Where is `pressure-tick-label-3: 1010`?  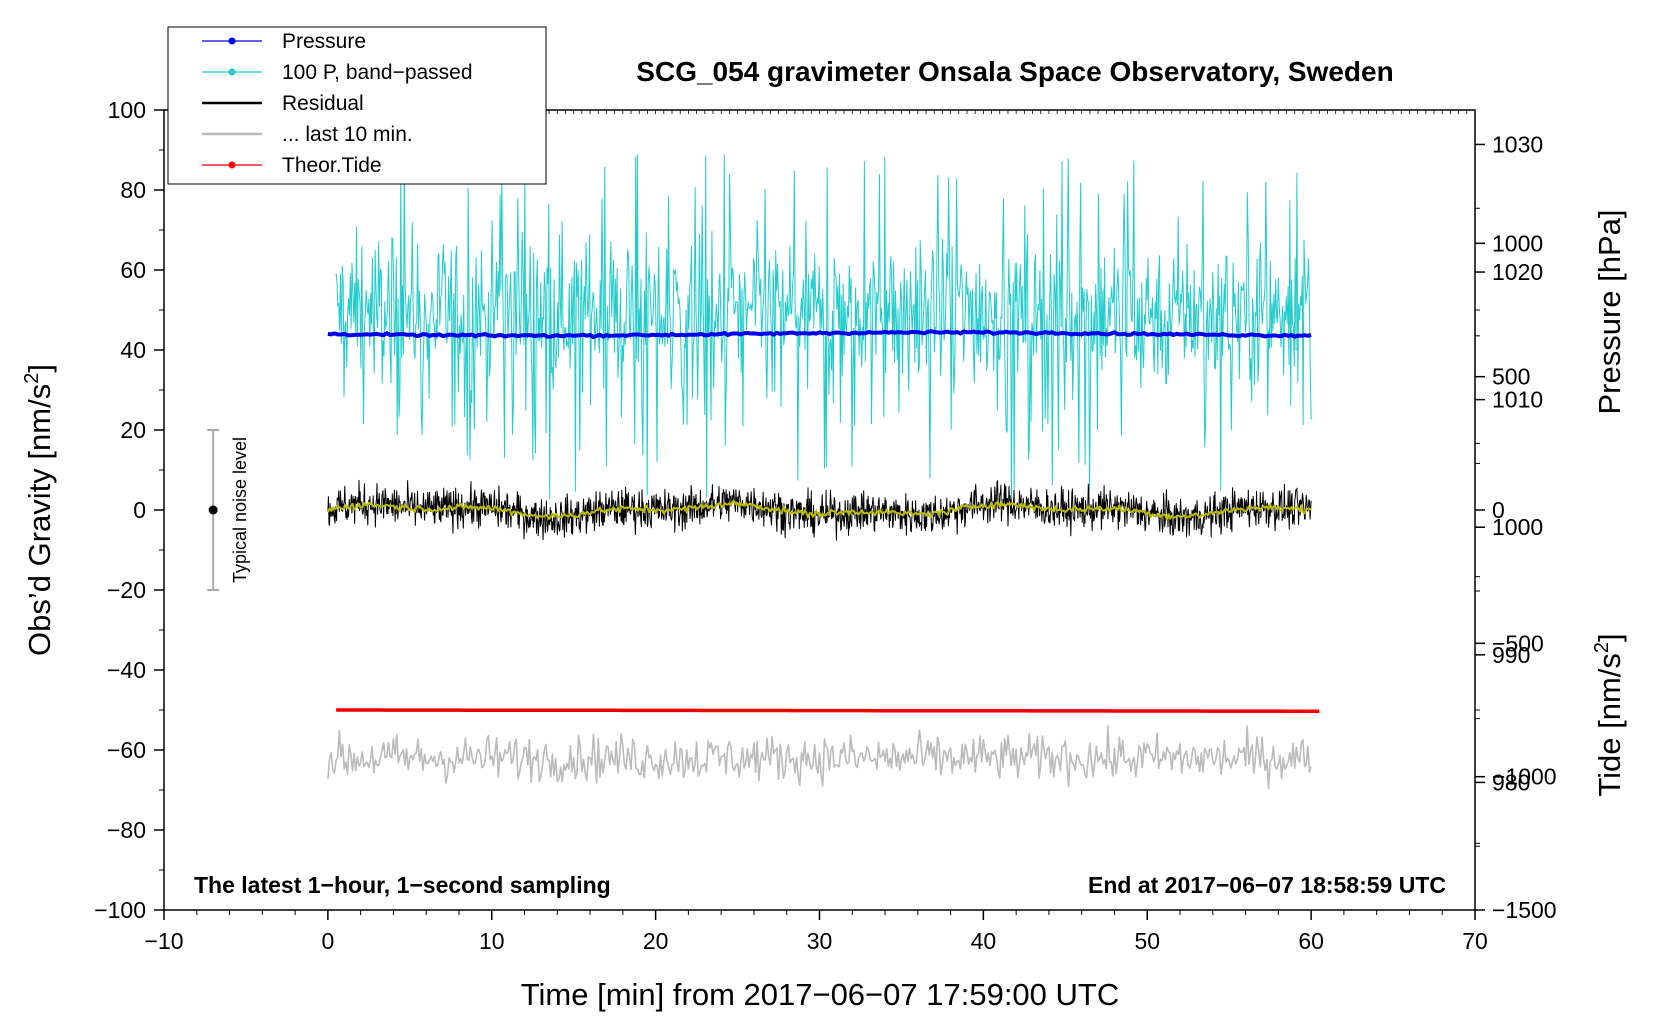
pressure-tick-label-3: 1010 is located at coordinates (1517, 400).